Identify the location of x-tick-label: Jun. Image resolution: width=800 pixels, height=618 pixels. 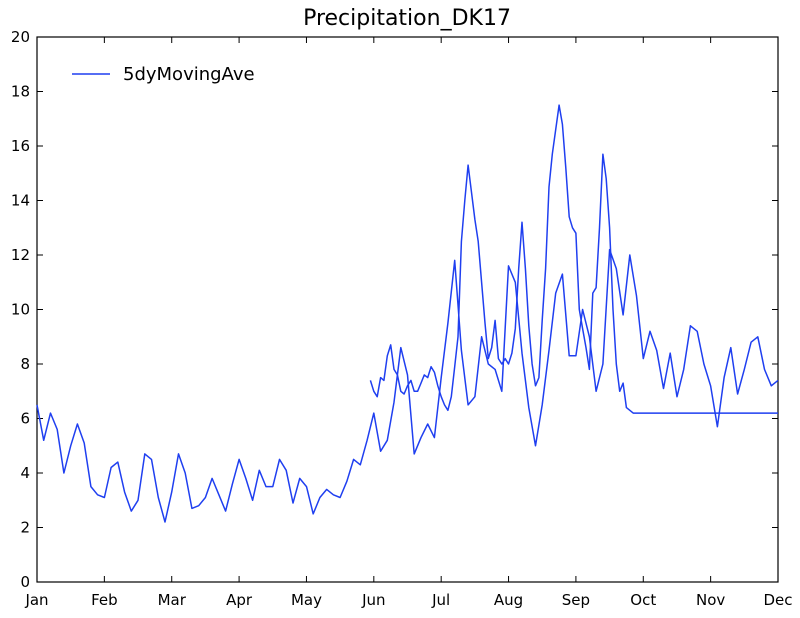
(373, 600).